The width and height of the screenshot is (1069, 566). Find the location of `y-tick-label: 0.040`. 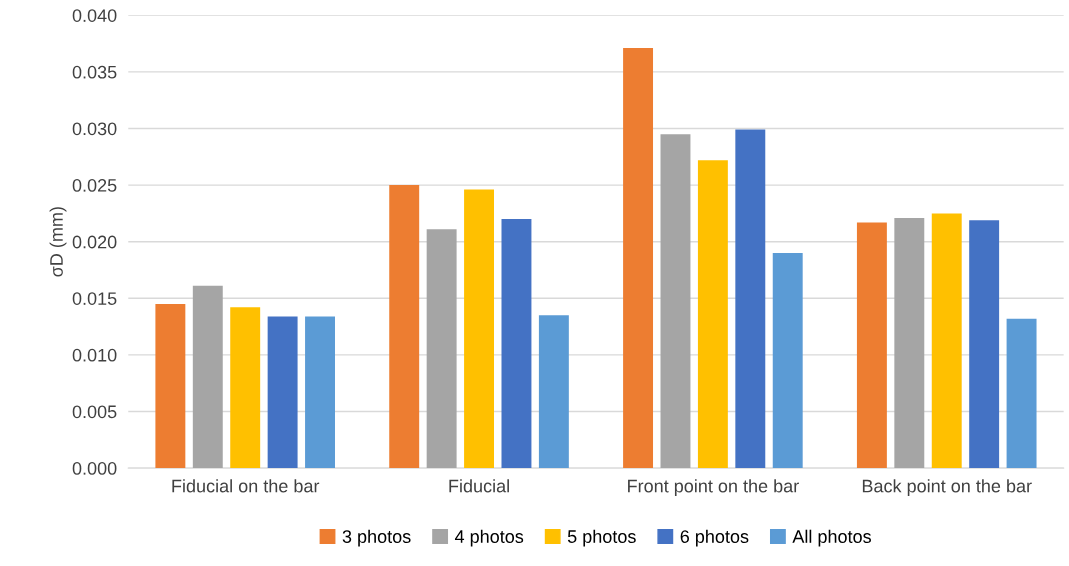

y-tick-label: 0.040 is located at coordinates (94, 15).